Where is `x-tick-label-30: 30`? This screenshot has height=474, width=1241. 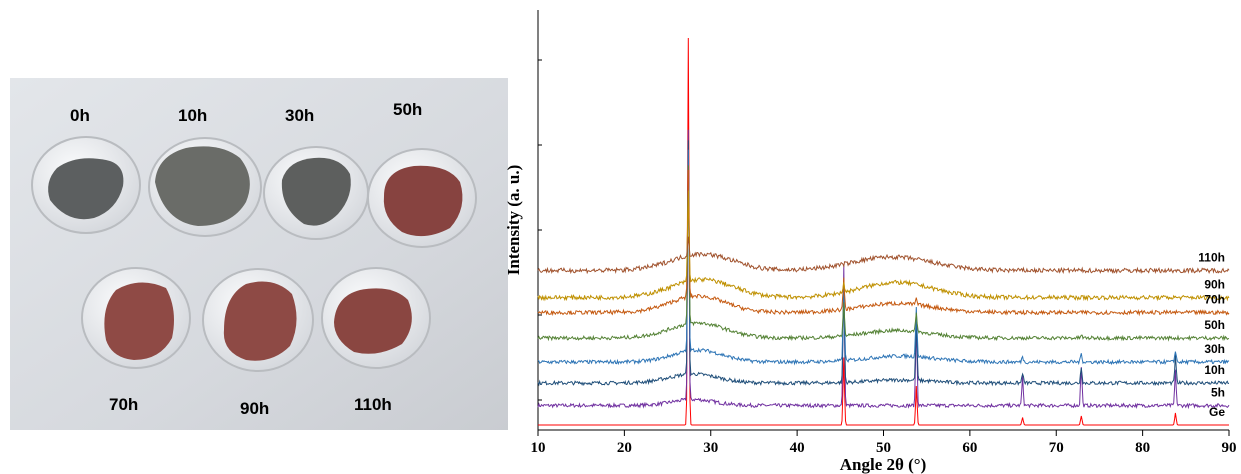
x-tick-label-30: 30 is located at coordinates (710, 448).